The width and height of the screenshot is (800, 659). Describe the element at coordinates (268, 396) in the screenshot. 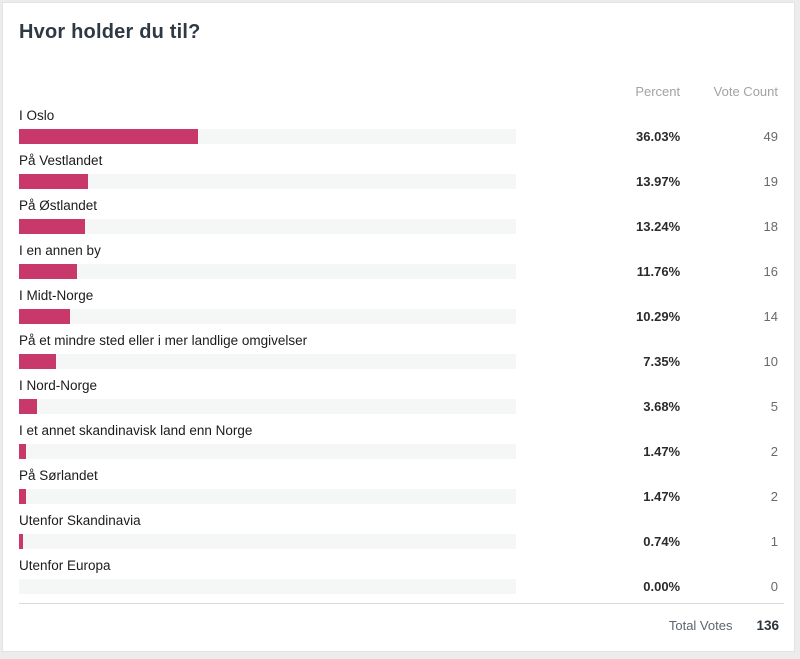

I see `poll-option: I Nord-Norge` at that location.